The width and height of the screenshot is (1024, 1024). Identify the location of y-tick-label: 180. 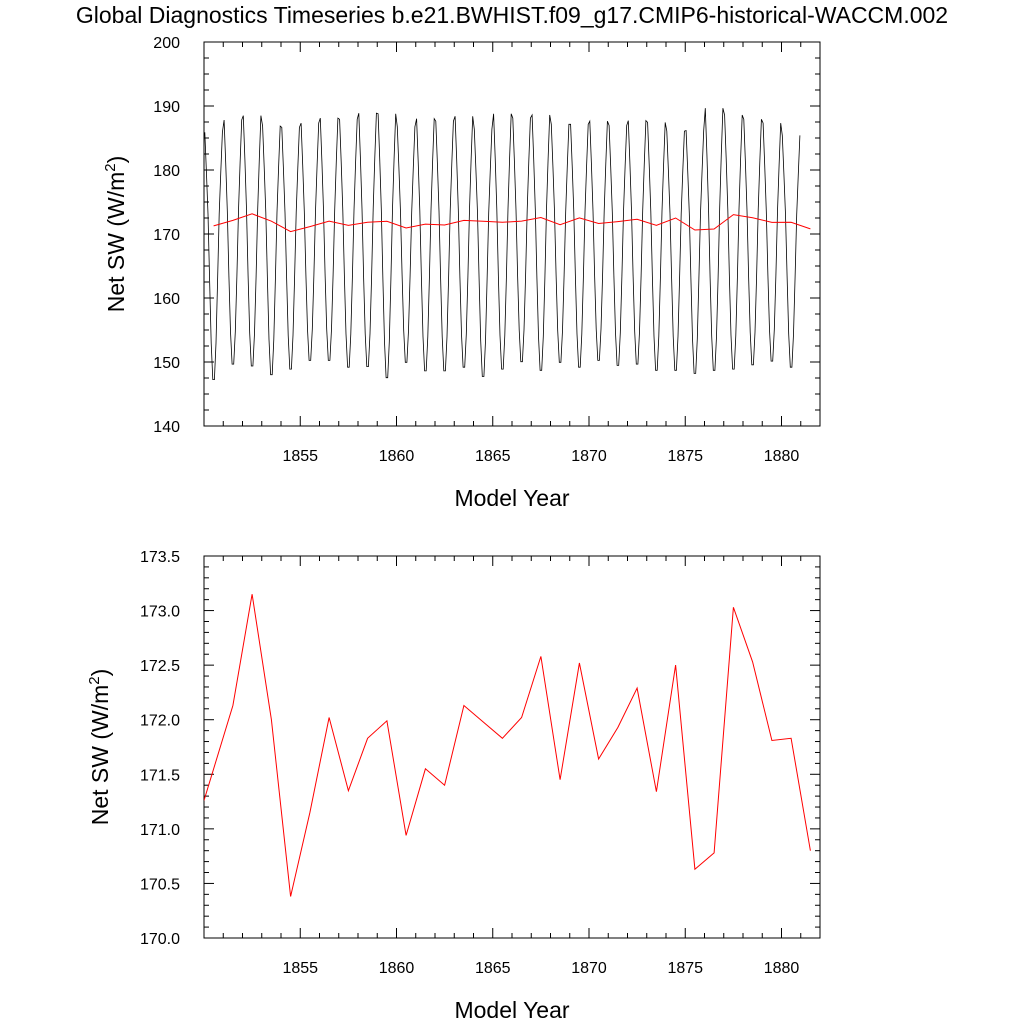
(166, 171).